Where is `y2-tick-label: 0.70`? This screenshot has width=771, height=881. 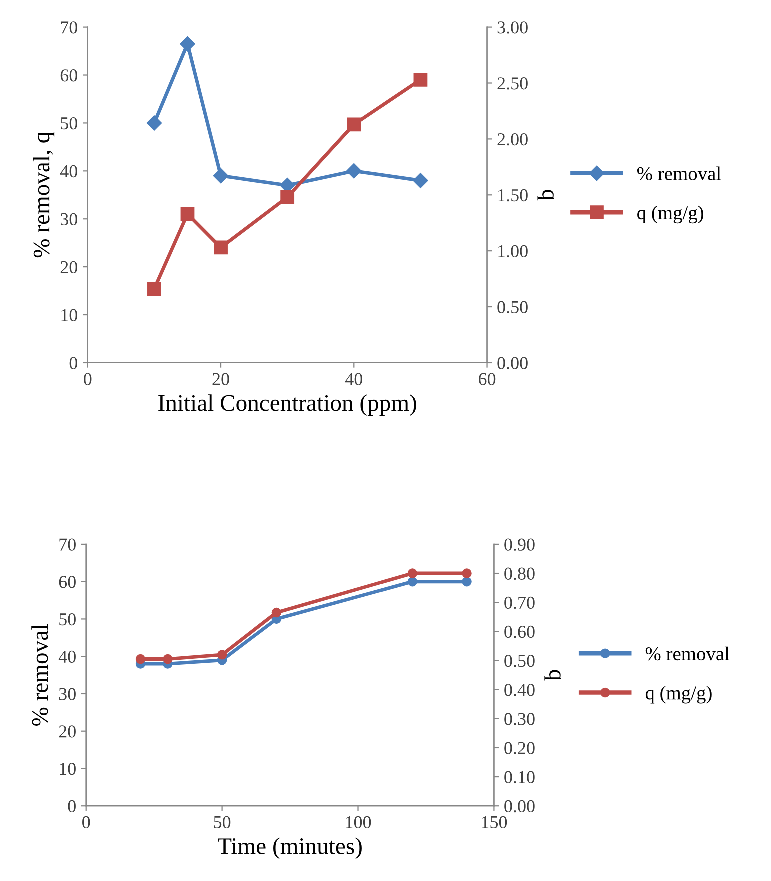
y2-tick-label: 0.70 is located at coordinates (519, 603).